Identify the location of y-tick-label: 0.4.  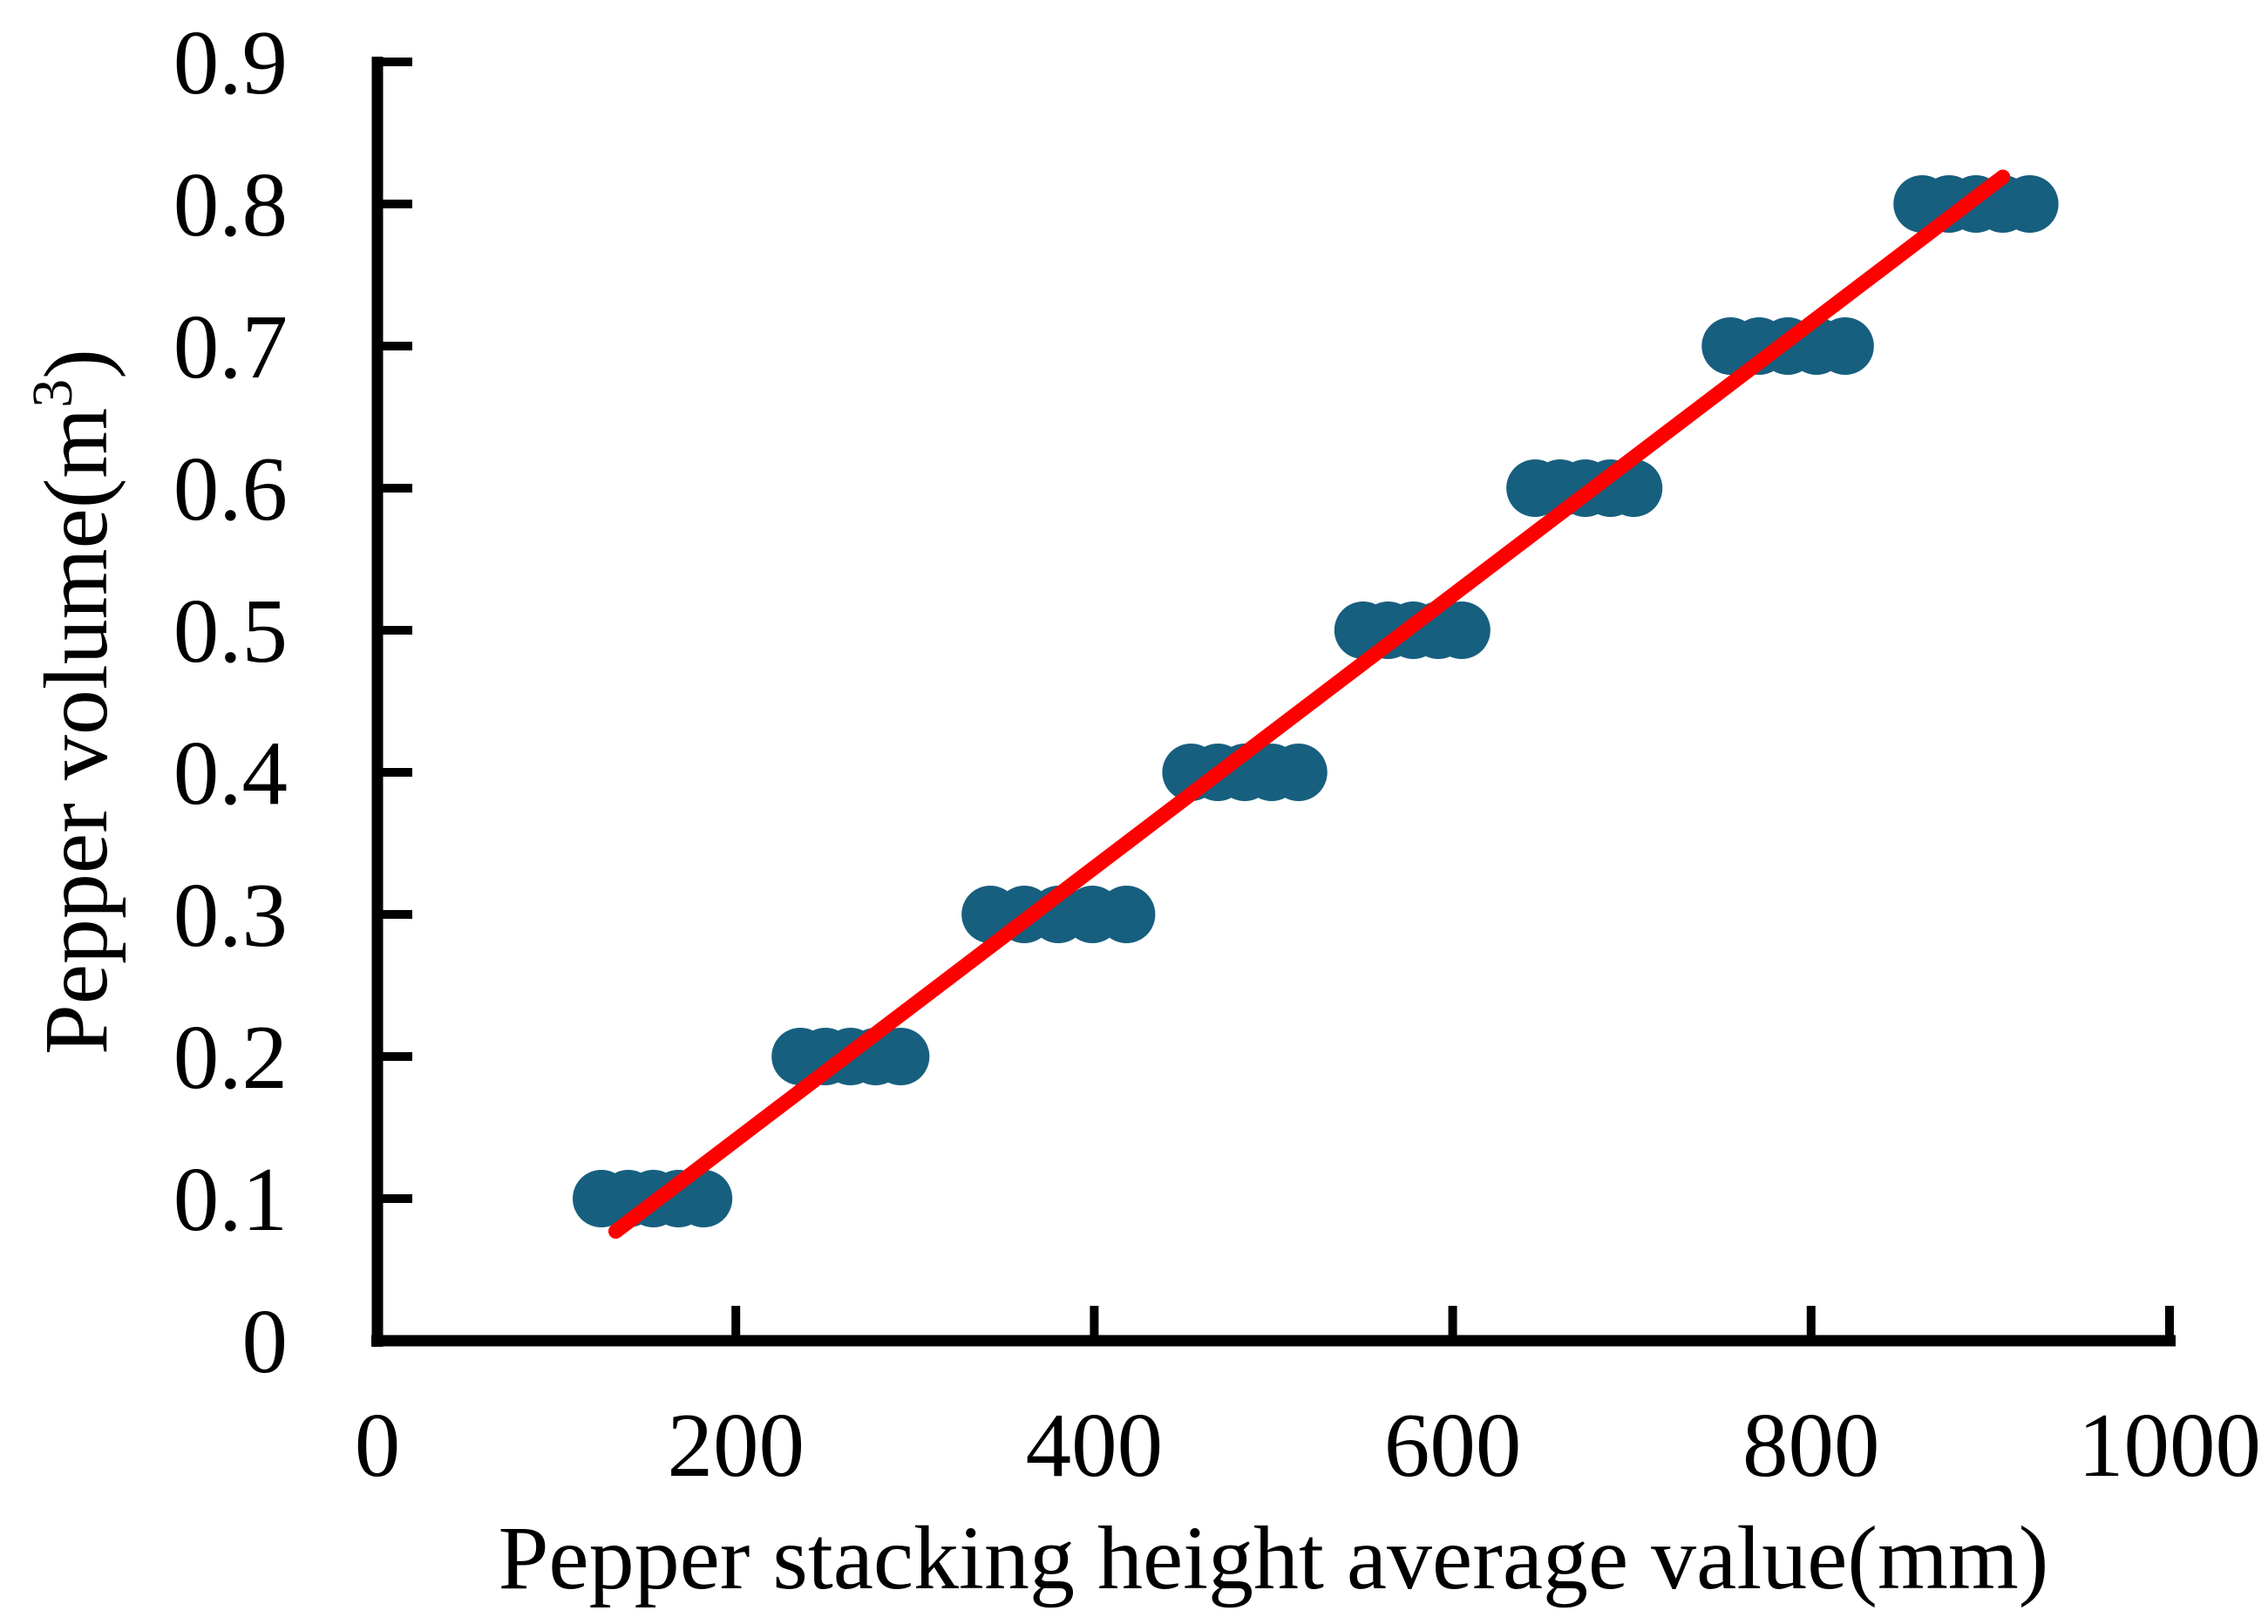
(231, 773).